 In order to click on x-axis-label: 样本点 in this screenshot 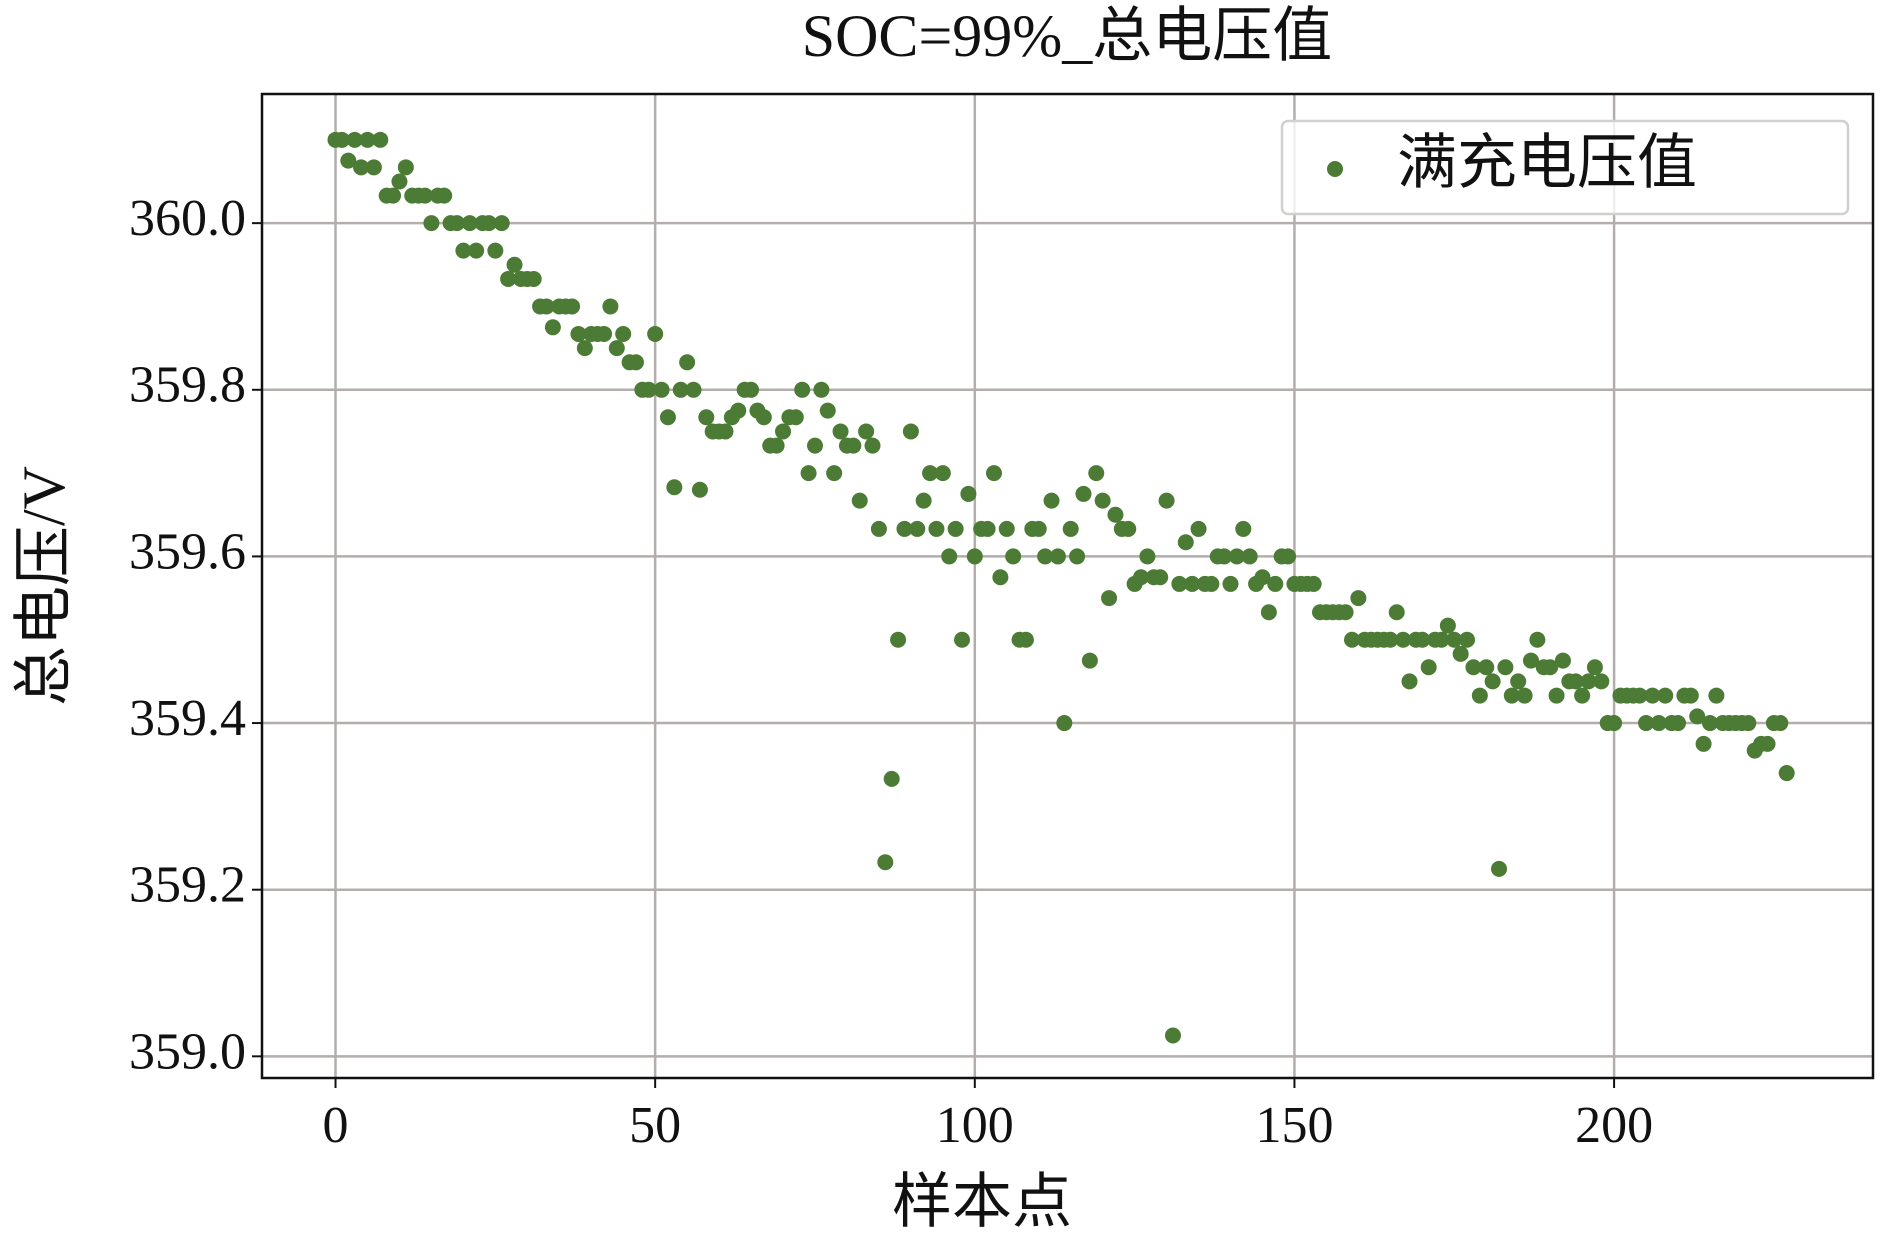, I will do `click(982, 1202)`.